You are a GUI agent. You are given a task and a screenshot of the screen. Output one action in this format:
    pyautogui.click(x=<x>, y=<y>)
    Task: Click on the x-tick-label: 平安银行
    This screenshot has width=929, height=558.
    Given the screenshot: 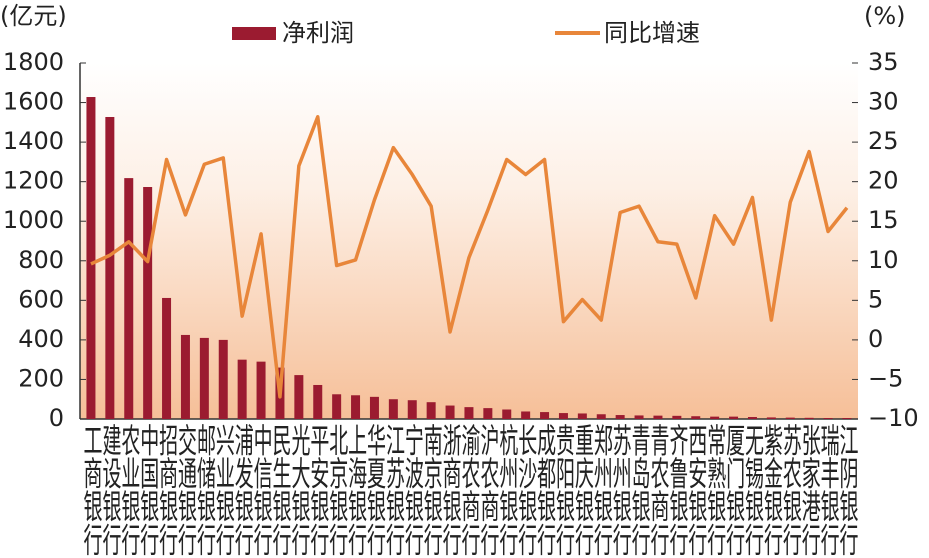 What is the action you would take?
    pyautogui.click(x=318, y=489)
    